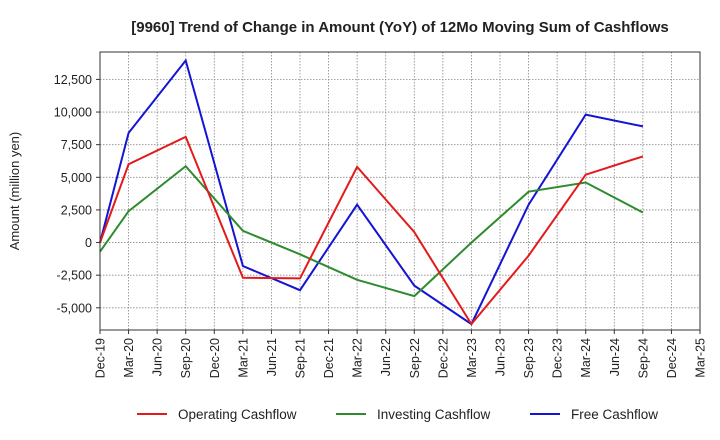 The image size is (720, 440). Describe the element at coordinates (77, 194) in the screenshot. I see `y-ticks: 12,500 10,000 7,500 5,000 2,500 0 -2,500 -5,000` at that location.